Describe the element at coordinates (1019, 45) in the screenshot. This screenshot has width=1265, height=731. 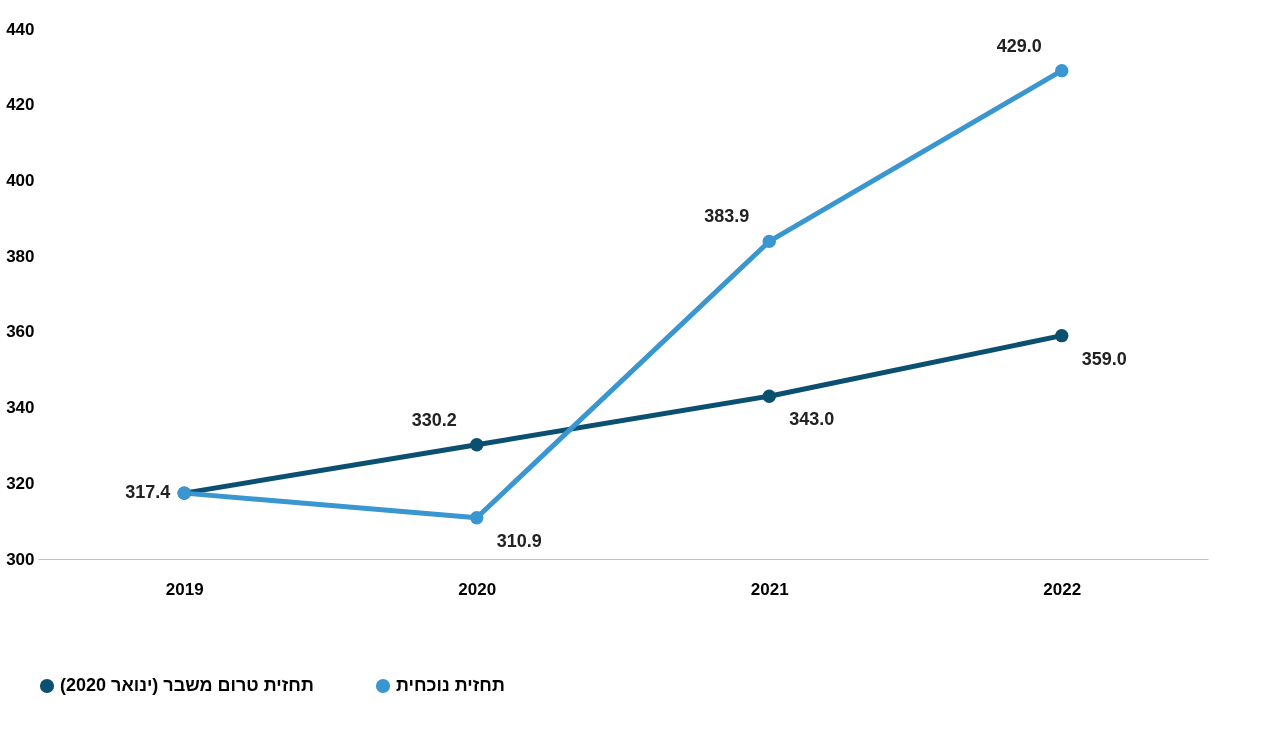
I see `data-label: 429.0` at that location.